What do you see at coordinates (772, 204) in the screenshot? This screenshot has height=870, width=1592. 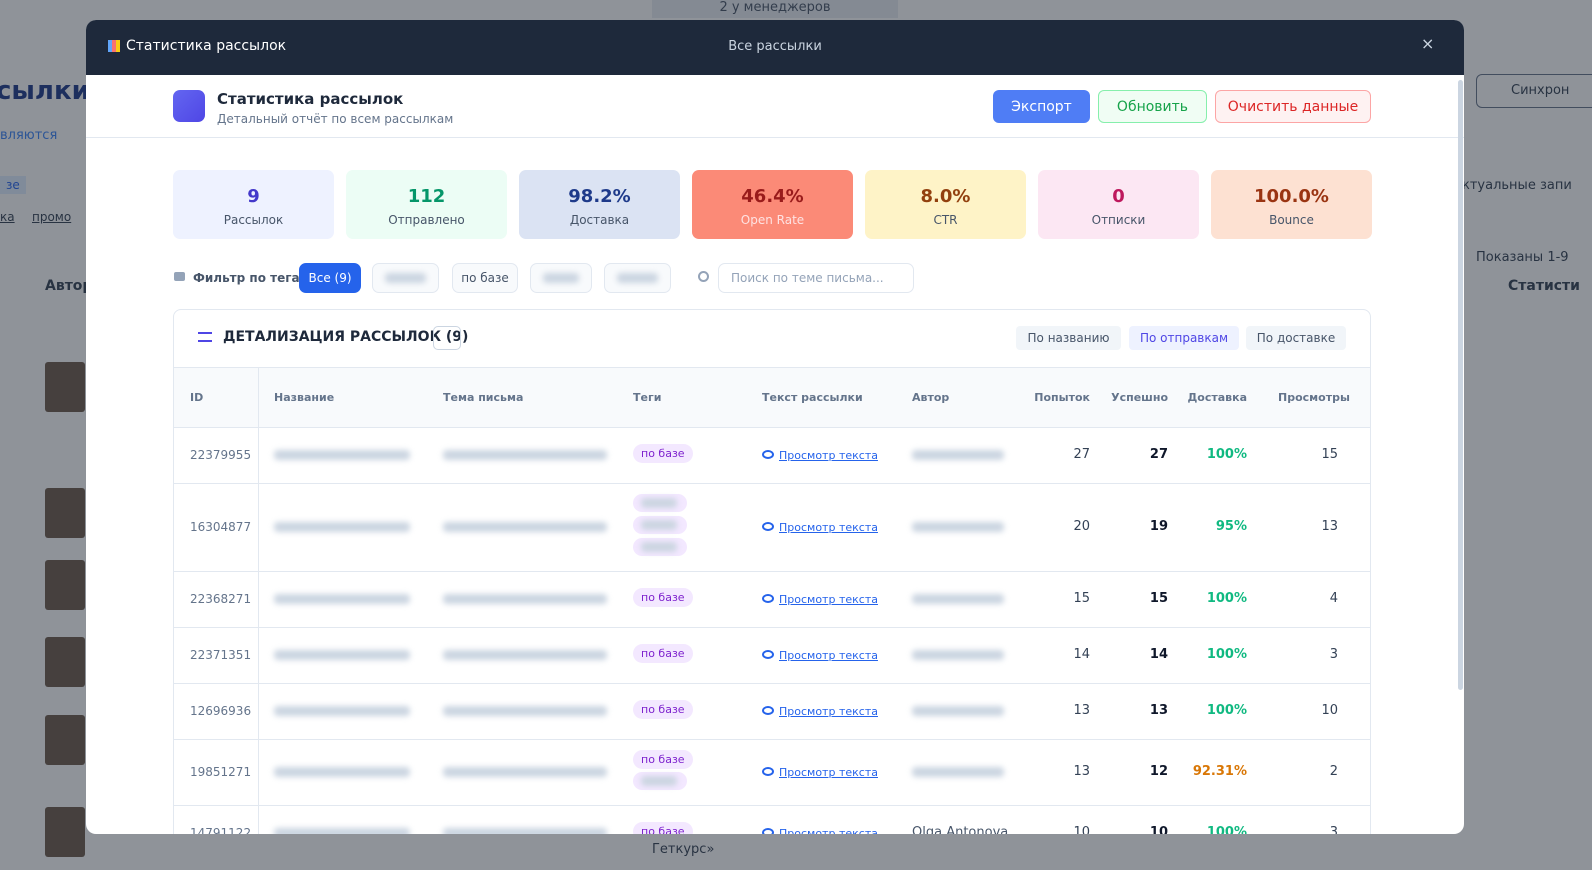 I see `stat-card: 46.4% Open Rate` at bounding box center [772, 204].